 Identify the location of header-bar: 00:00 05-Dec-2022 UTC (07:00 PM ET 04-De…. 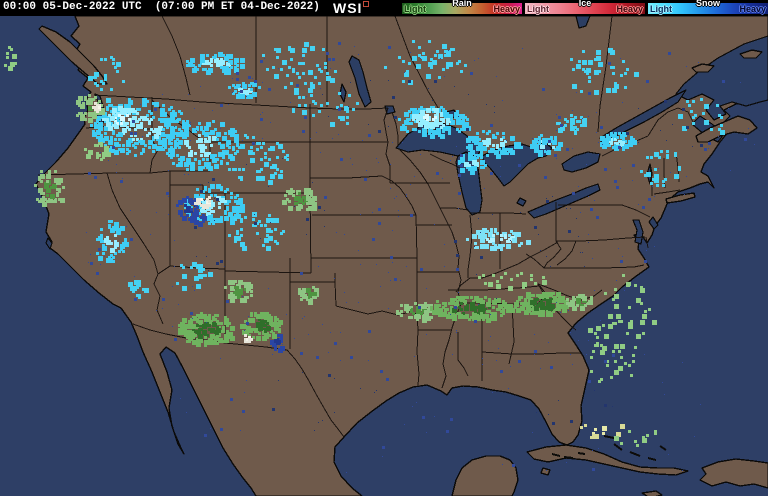
(384, 8).